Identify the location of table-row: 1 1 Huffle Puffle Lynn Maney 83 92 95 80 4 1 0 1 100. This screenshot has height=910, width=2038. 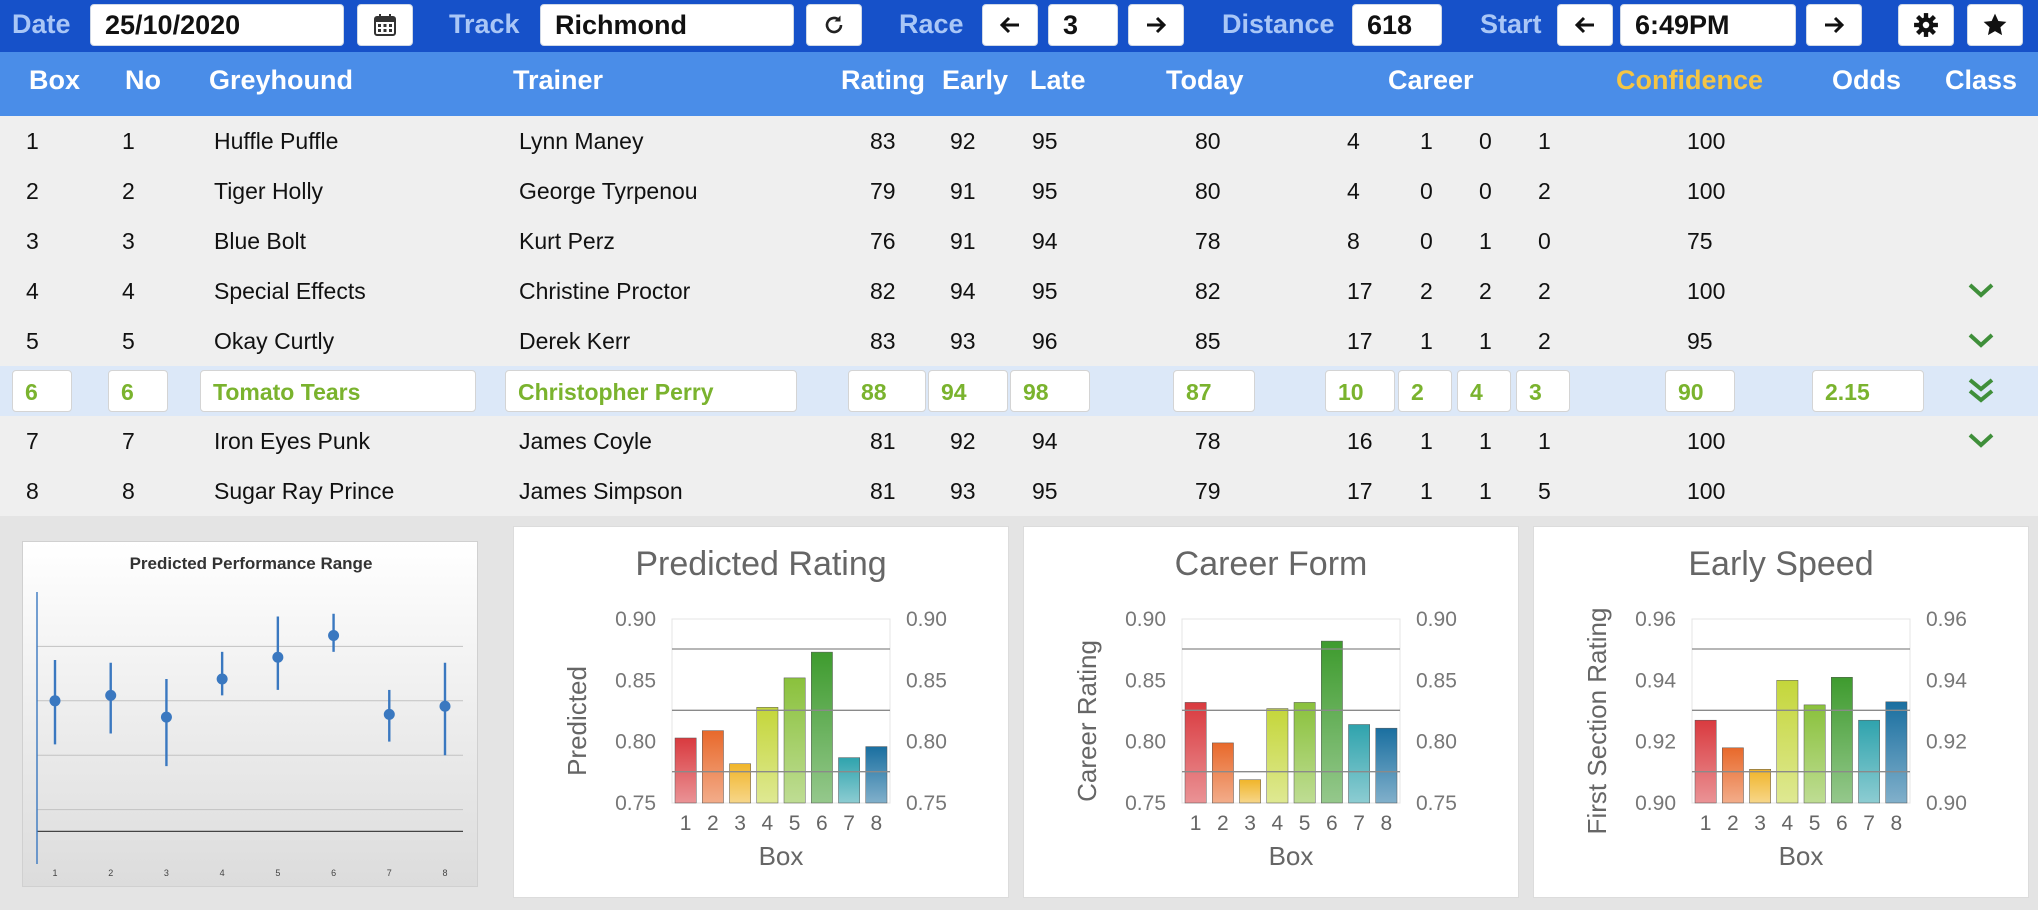
(1019, 141).